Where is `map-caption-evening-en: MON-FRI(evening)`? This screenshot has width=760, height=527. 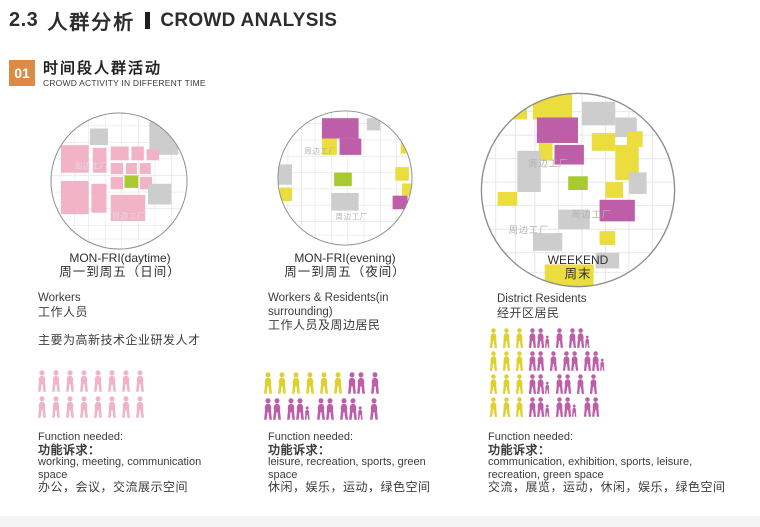 map-caption-evening-en: MON-FRI(evening) is located at coordinates (345, 258).